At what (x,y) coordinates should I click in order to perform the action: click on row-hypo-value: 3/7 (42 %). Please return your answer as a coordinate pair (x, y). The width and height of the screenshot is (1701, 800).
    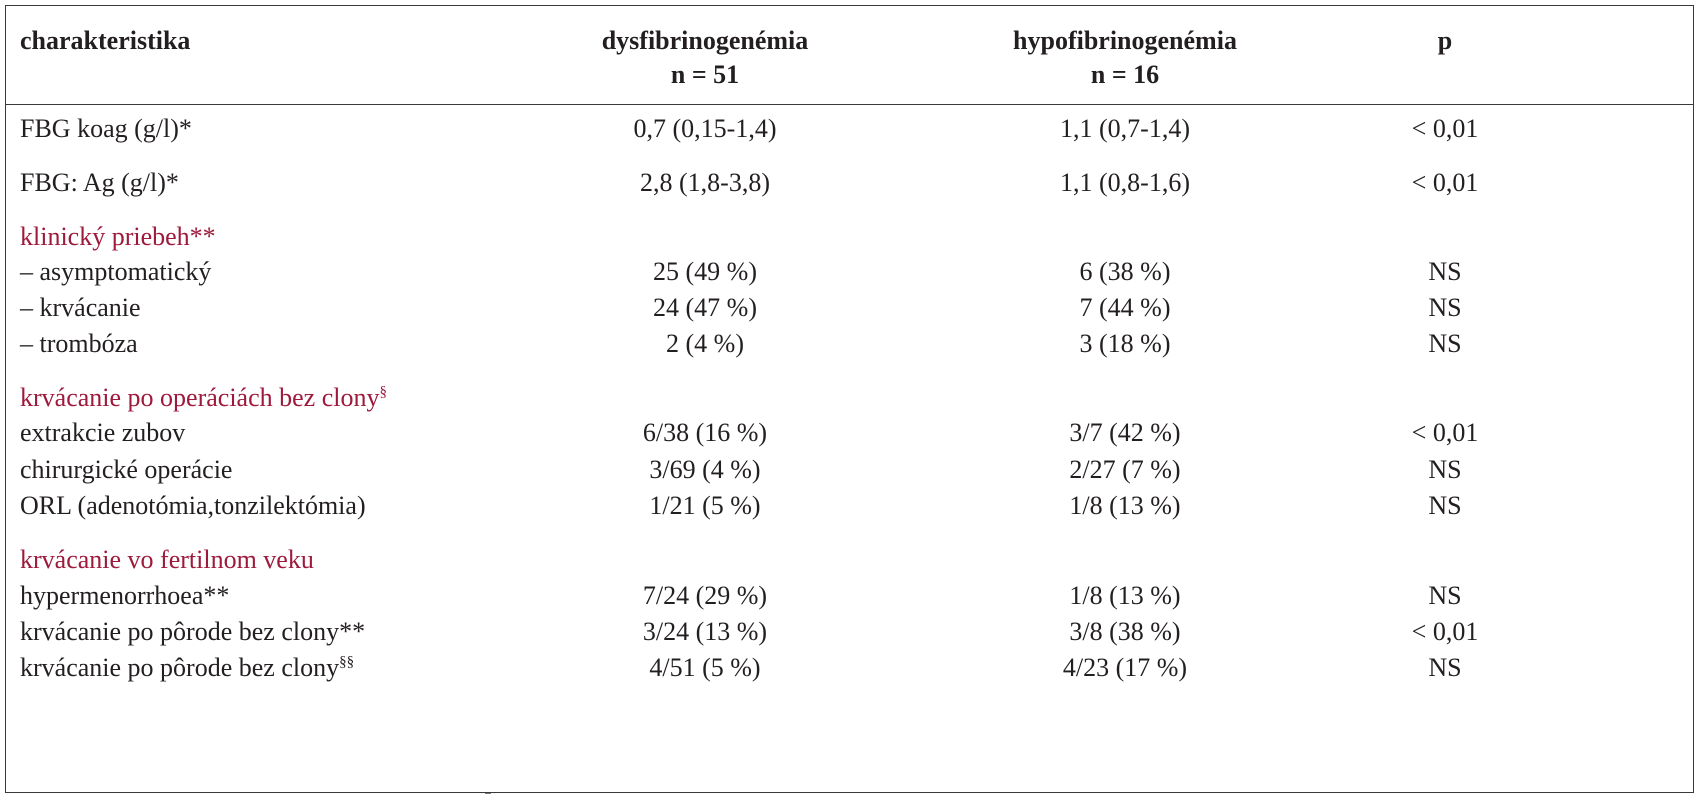
    Looking at the image, I should click on (1125, 432).